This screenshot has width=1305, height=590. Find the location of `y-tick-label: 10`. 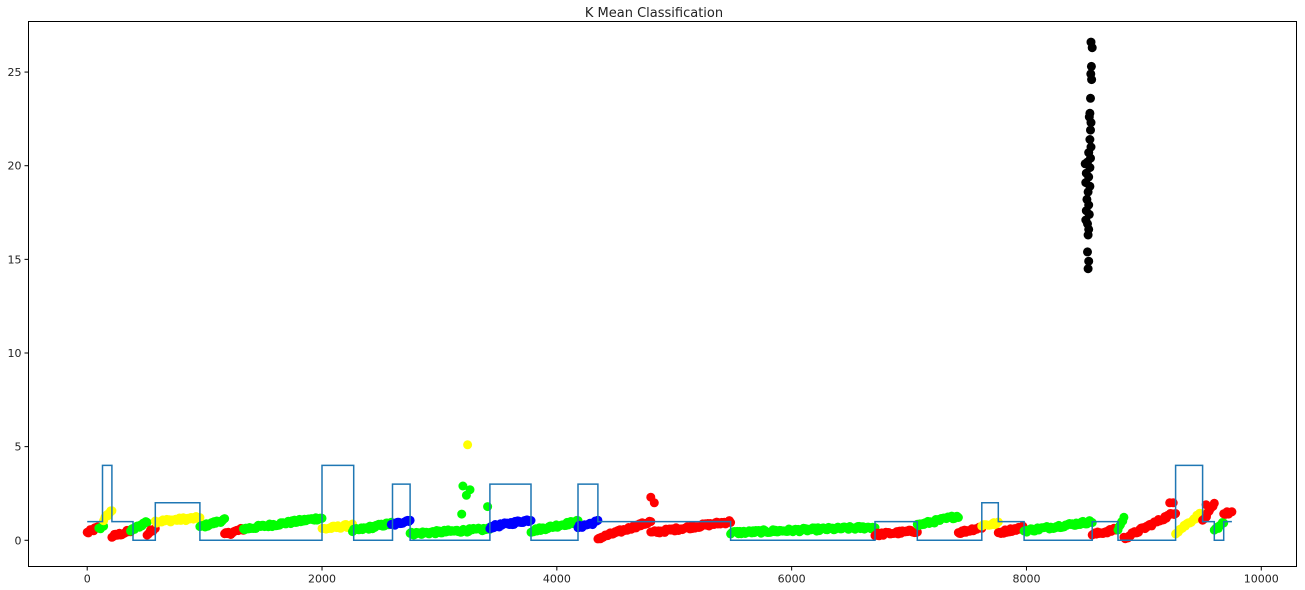

y-tick-label: 10 is located at coordinates (15, 353).